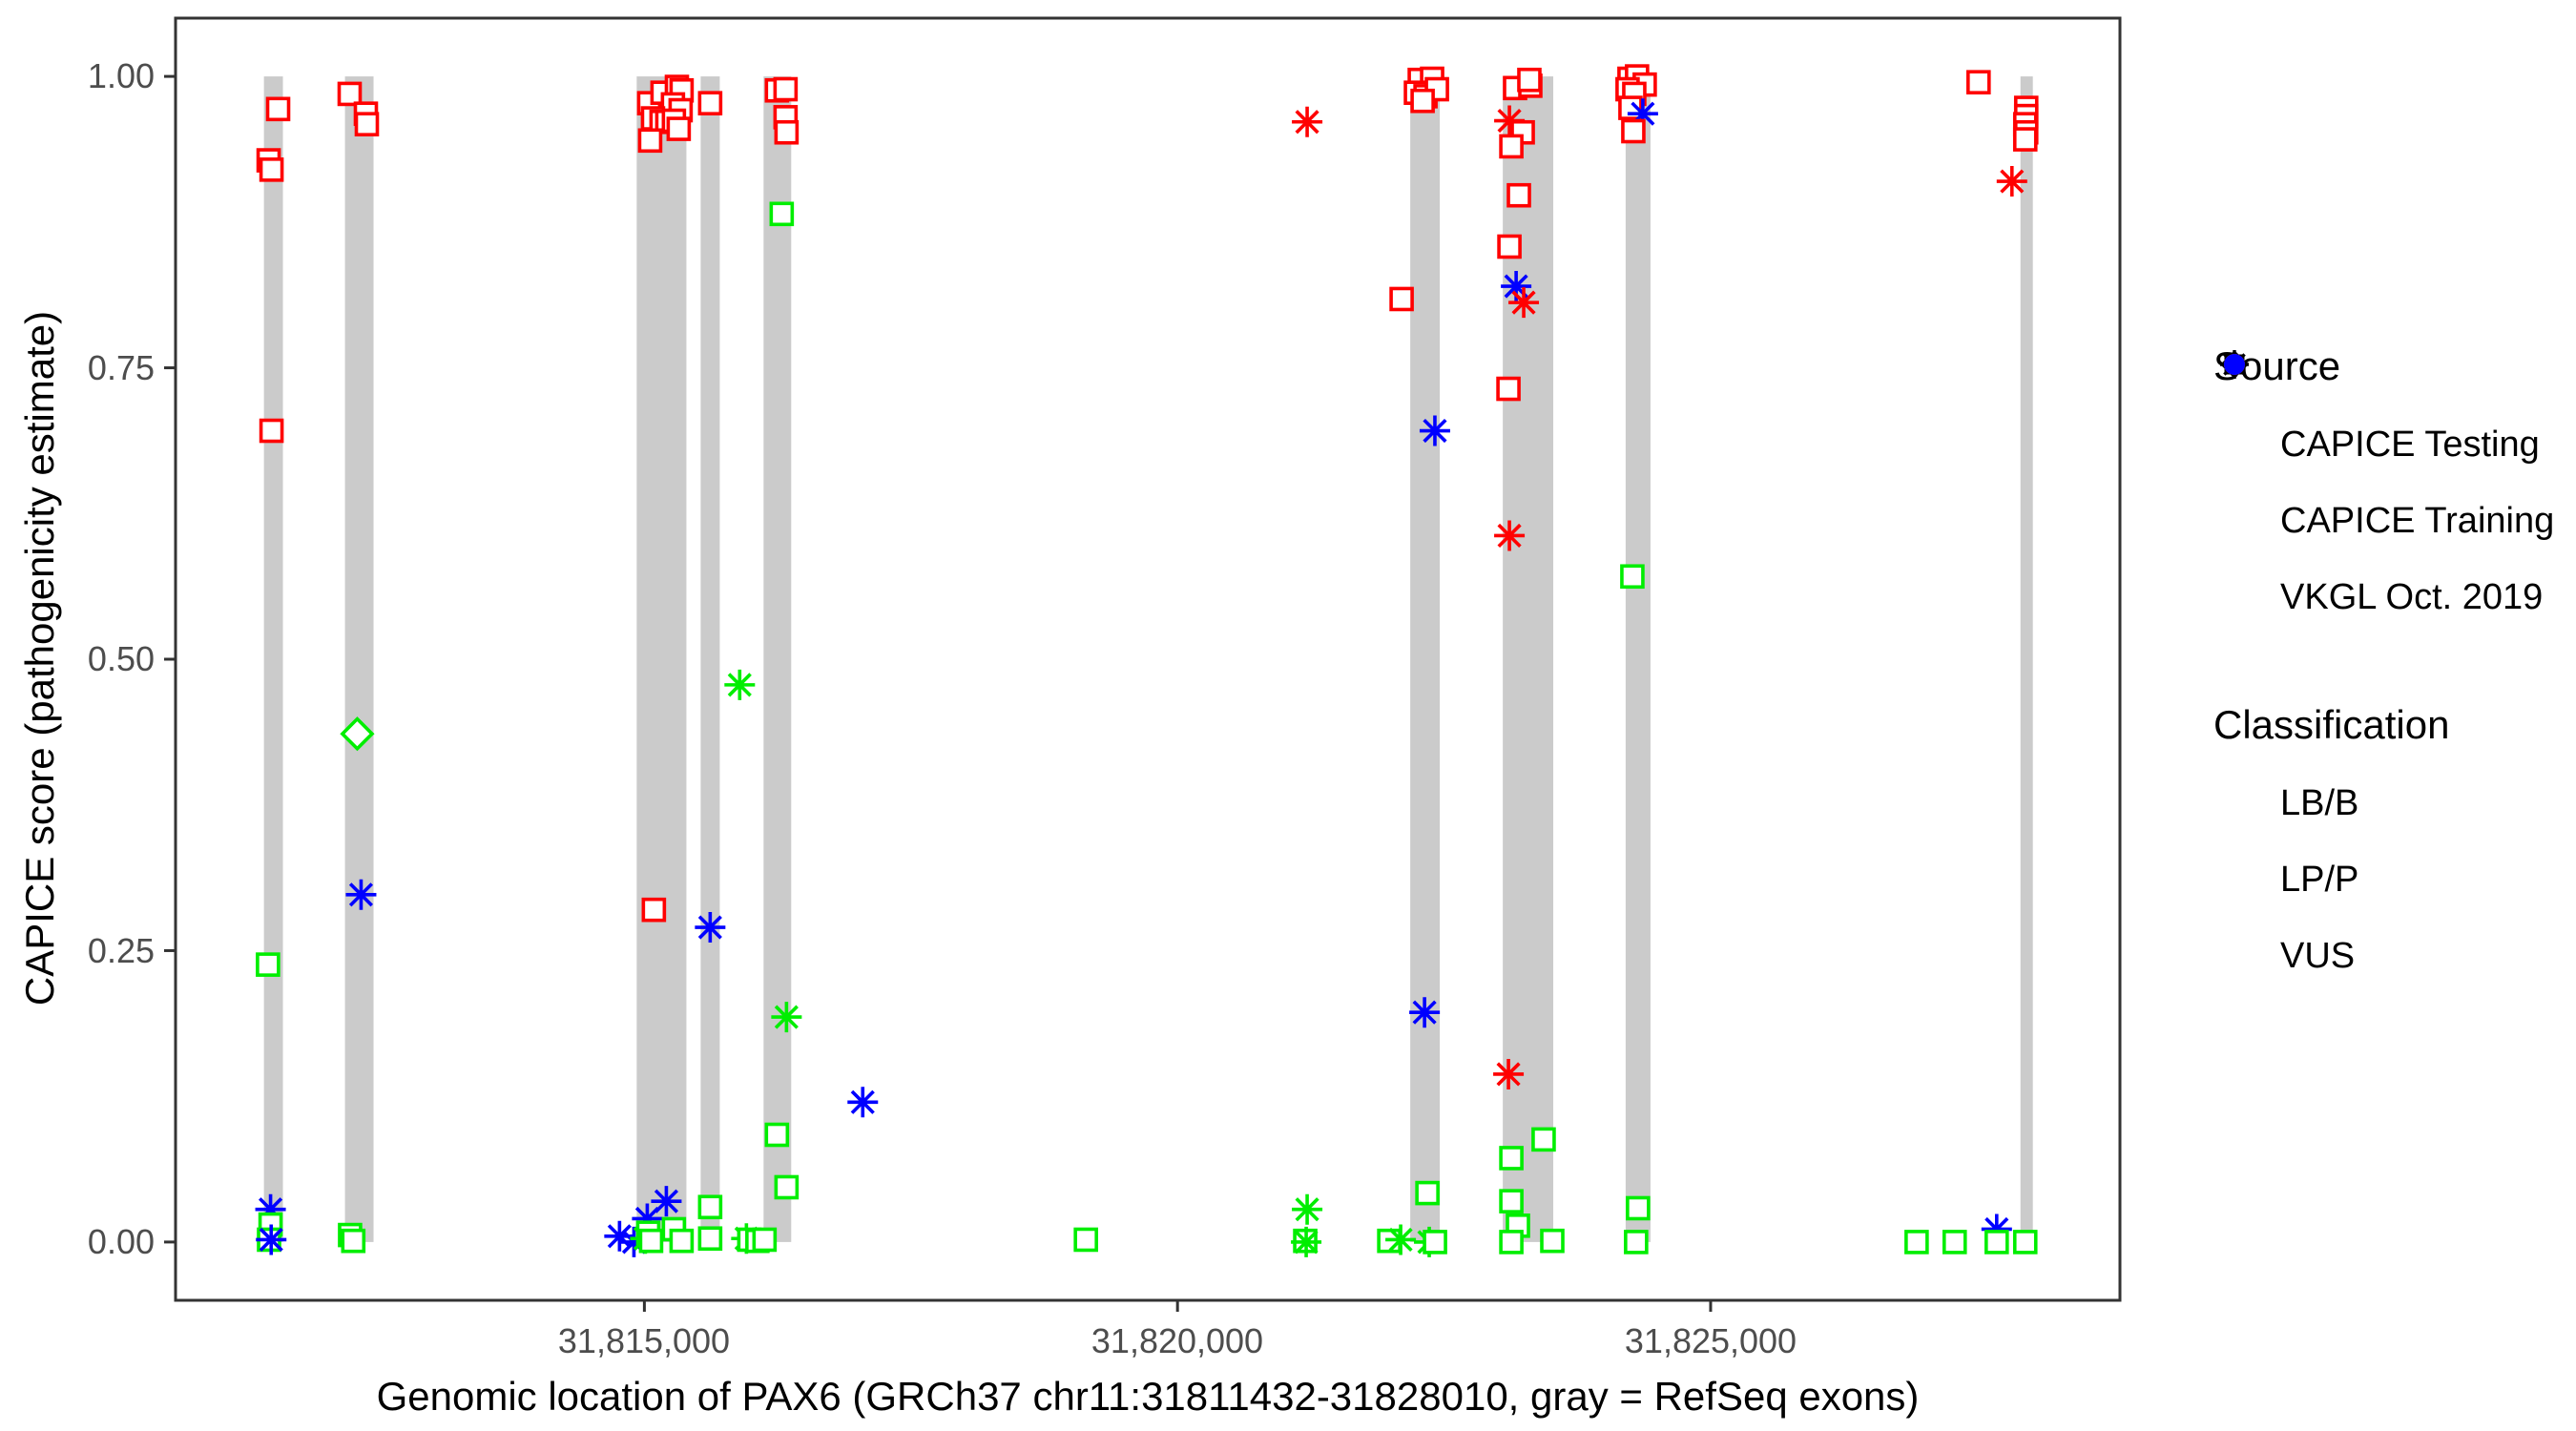 The image size is (2576, 1431). Describe the element at coordinates (39, 658) in the screenshot. I see `y-axis-title: CAPICE score (pathogenicity estimate)` at that location.